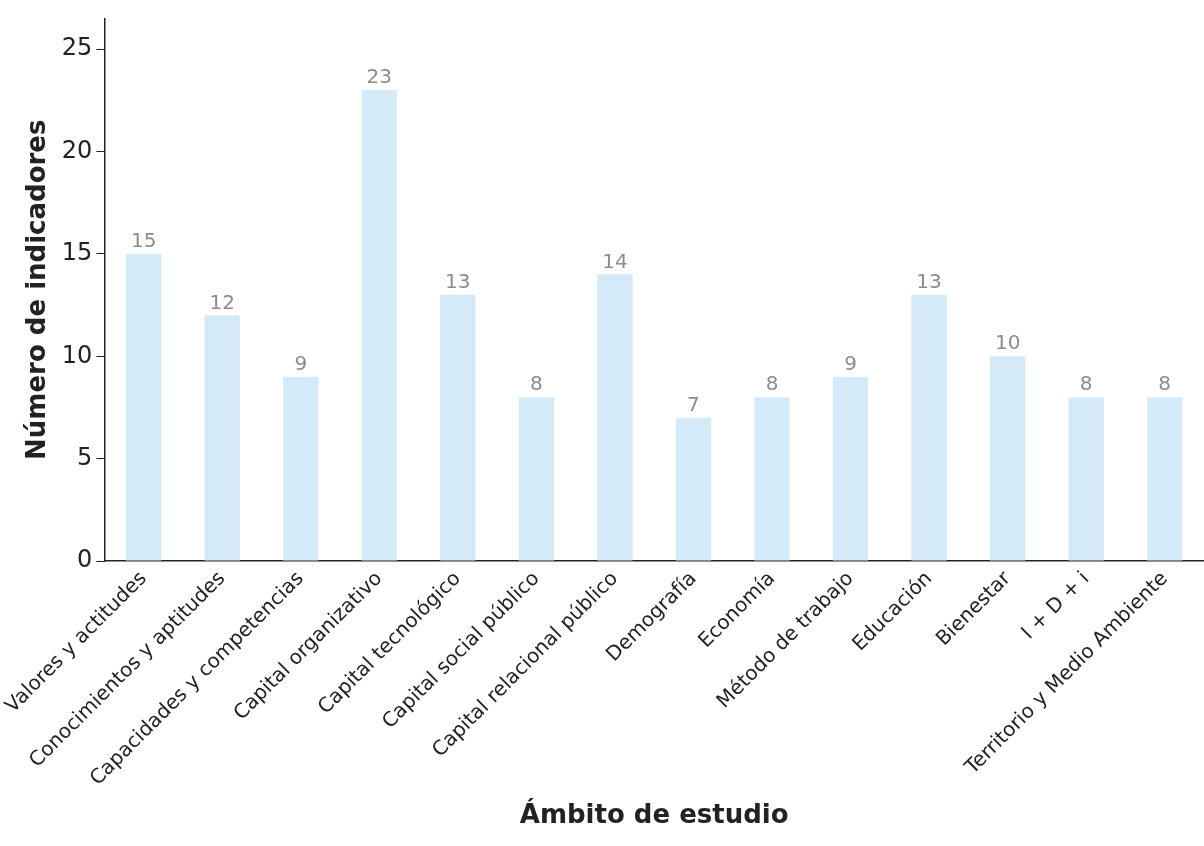  Describe the element at coordinates (1054, 604) in the screenshot. I see `x-tick-label: I + D + i` at that location.